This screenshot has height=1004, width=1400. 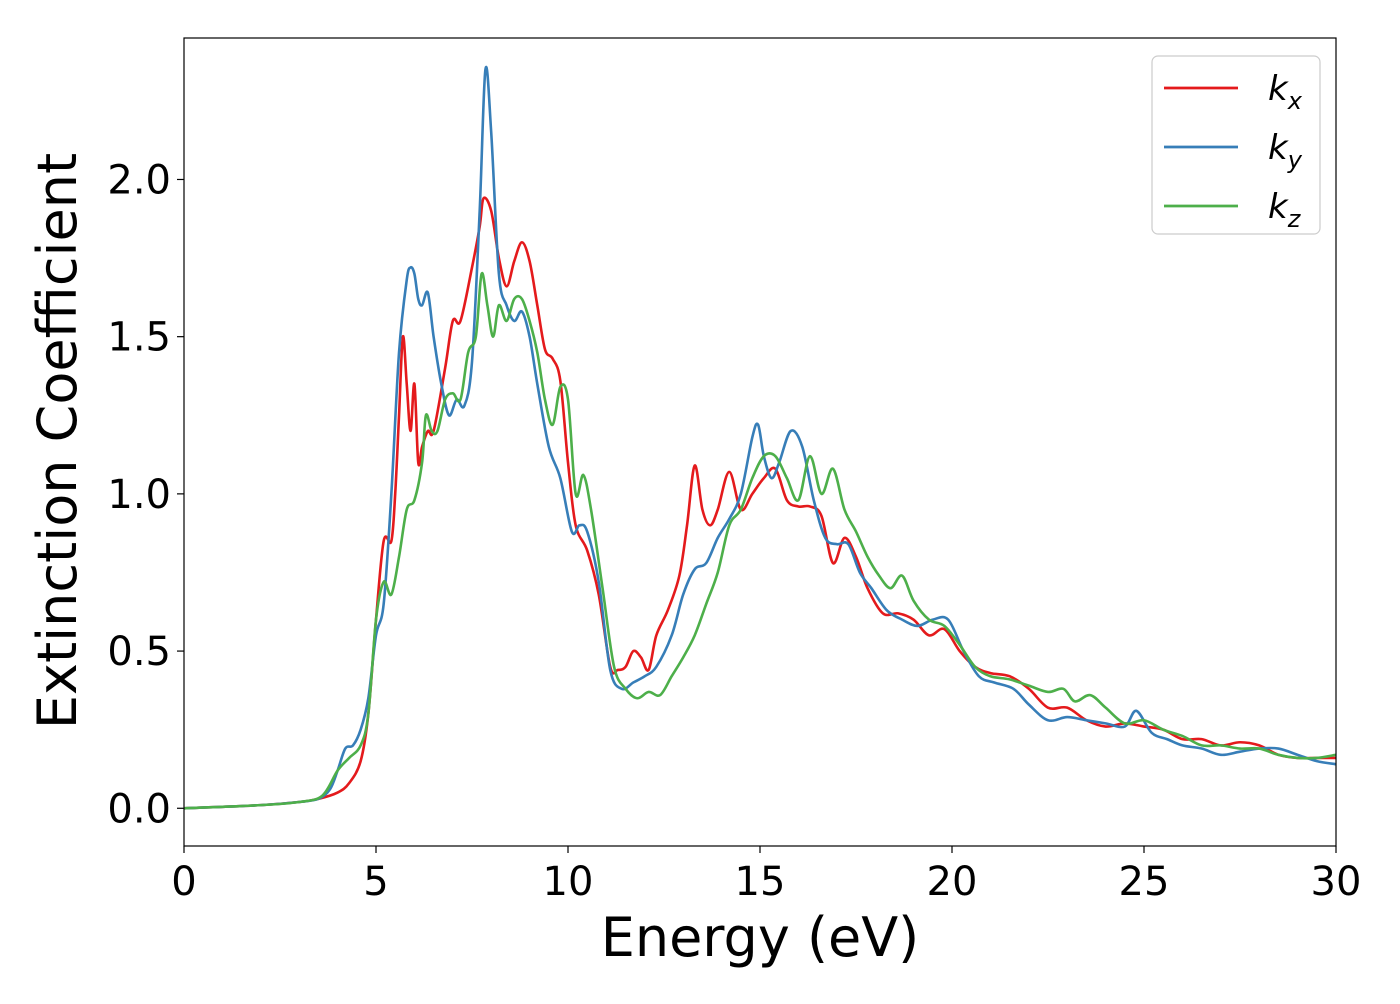 What do you see at coordinates (375, 882) in the screenshot?
I see `x-tick-label: 5` at bounding box center [375, 882].